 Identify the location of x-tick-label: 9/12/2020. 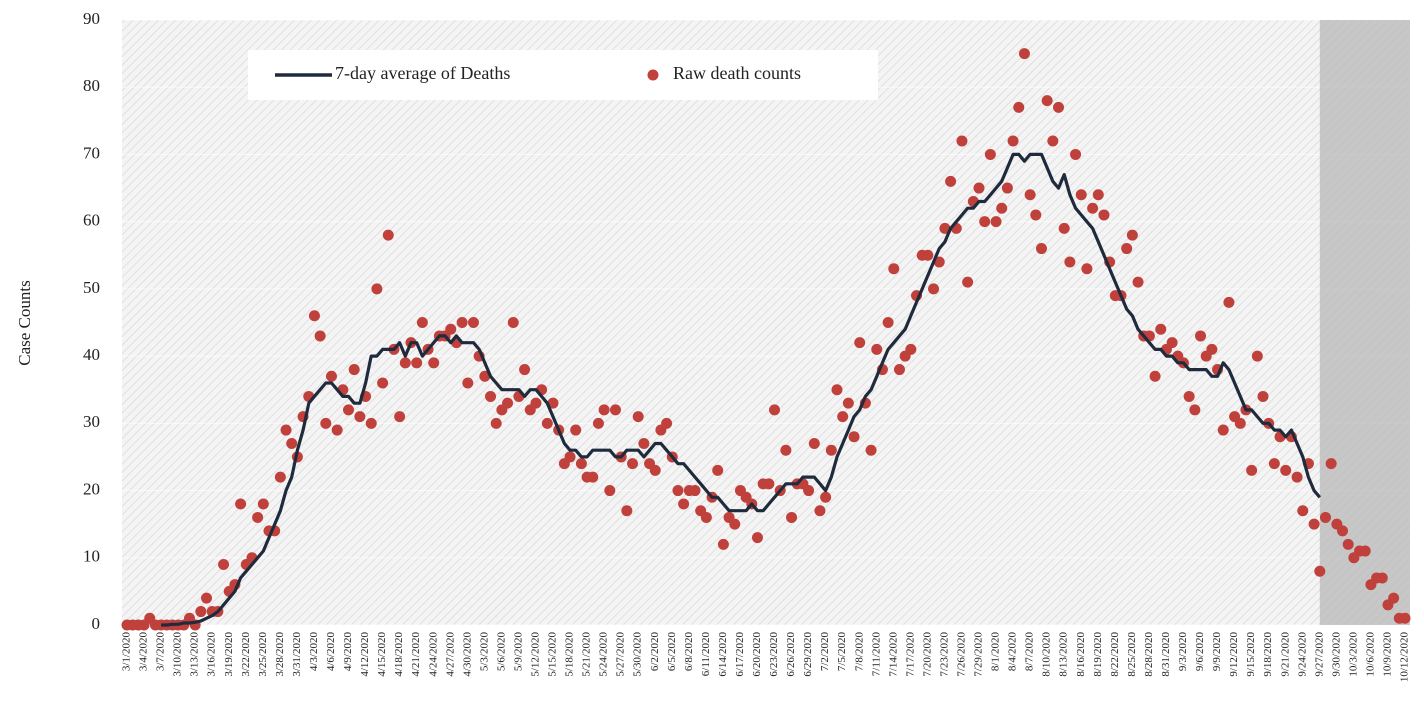
(1234, 654).